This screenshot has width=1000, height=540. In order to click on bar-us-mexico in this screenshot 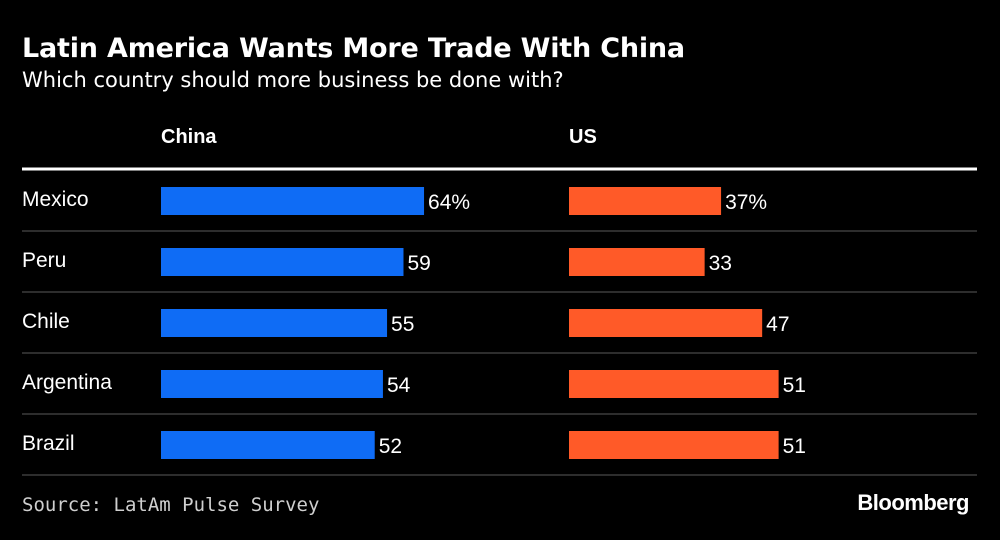, I will do `click(645, 201)`.